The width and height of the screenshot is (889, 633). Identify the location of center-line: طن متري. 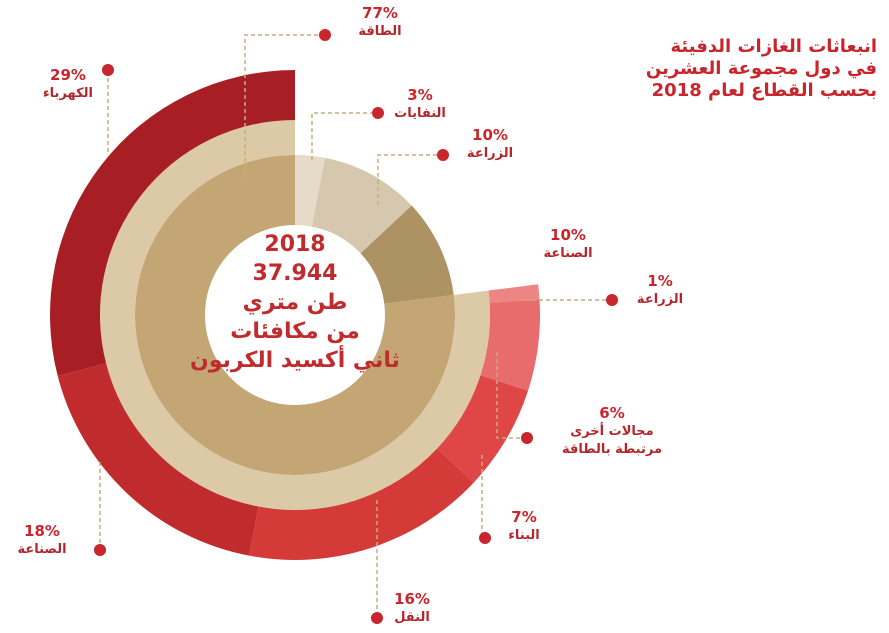
(295, 302).